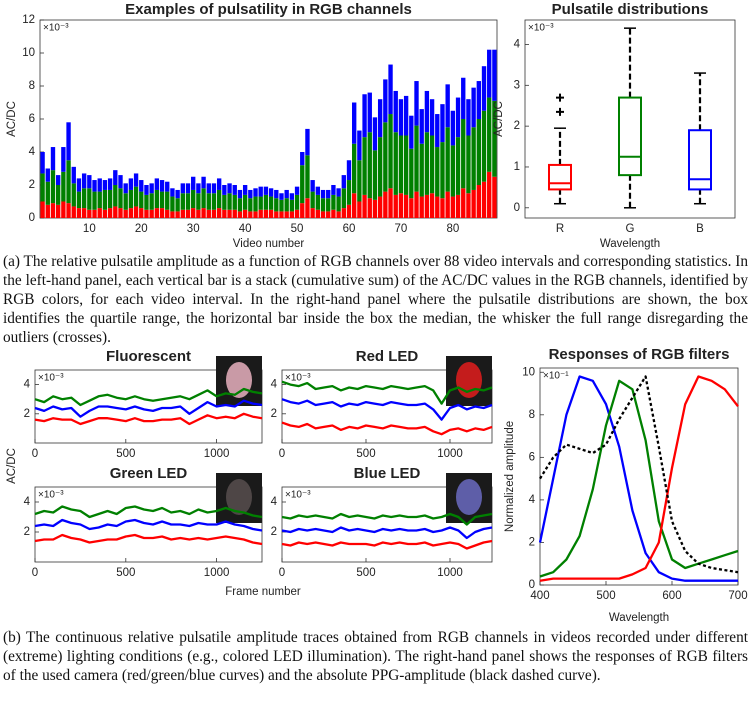 Image resolution: width=751 pixels, height=712 pixels. Describe the element at coordinates (32, 86) in the screenshot. I see `y-tick-label: 8` at that location.